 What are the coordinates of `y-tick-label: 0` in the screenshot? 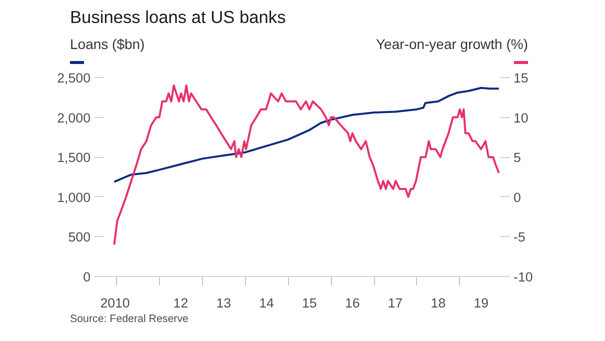 It's located at (87, 277).